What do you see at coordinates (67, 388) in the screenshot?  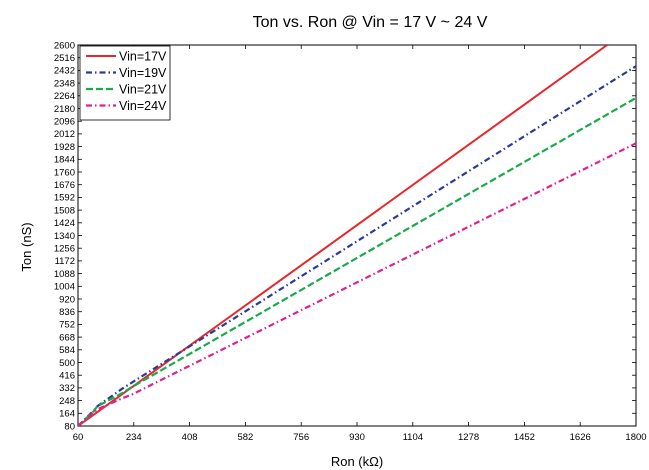 I see `y-tick-label: 332` at bounding box center [67, 388].